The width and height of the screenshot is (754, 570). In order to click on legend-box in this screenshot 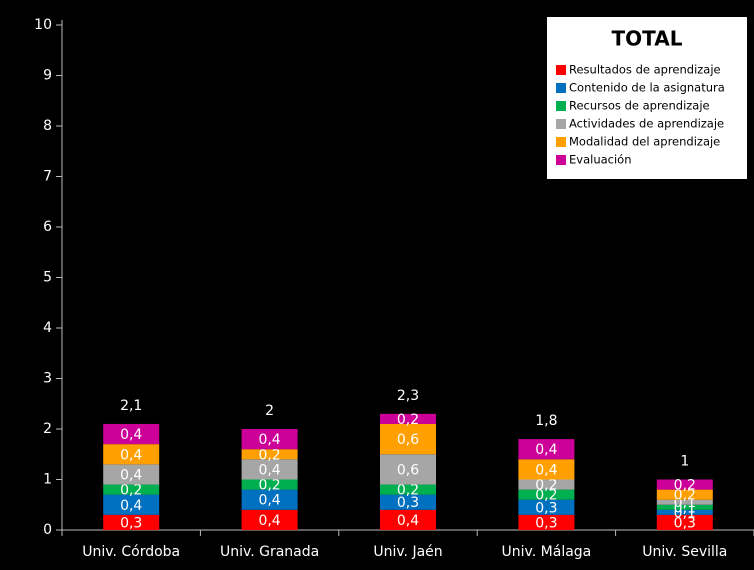, I will do `click(647, 98)`.